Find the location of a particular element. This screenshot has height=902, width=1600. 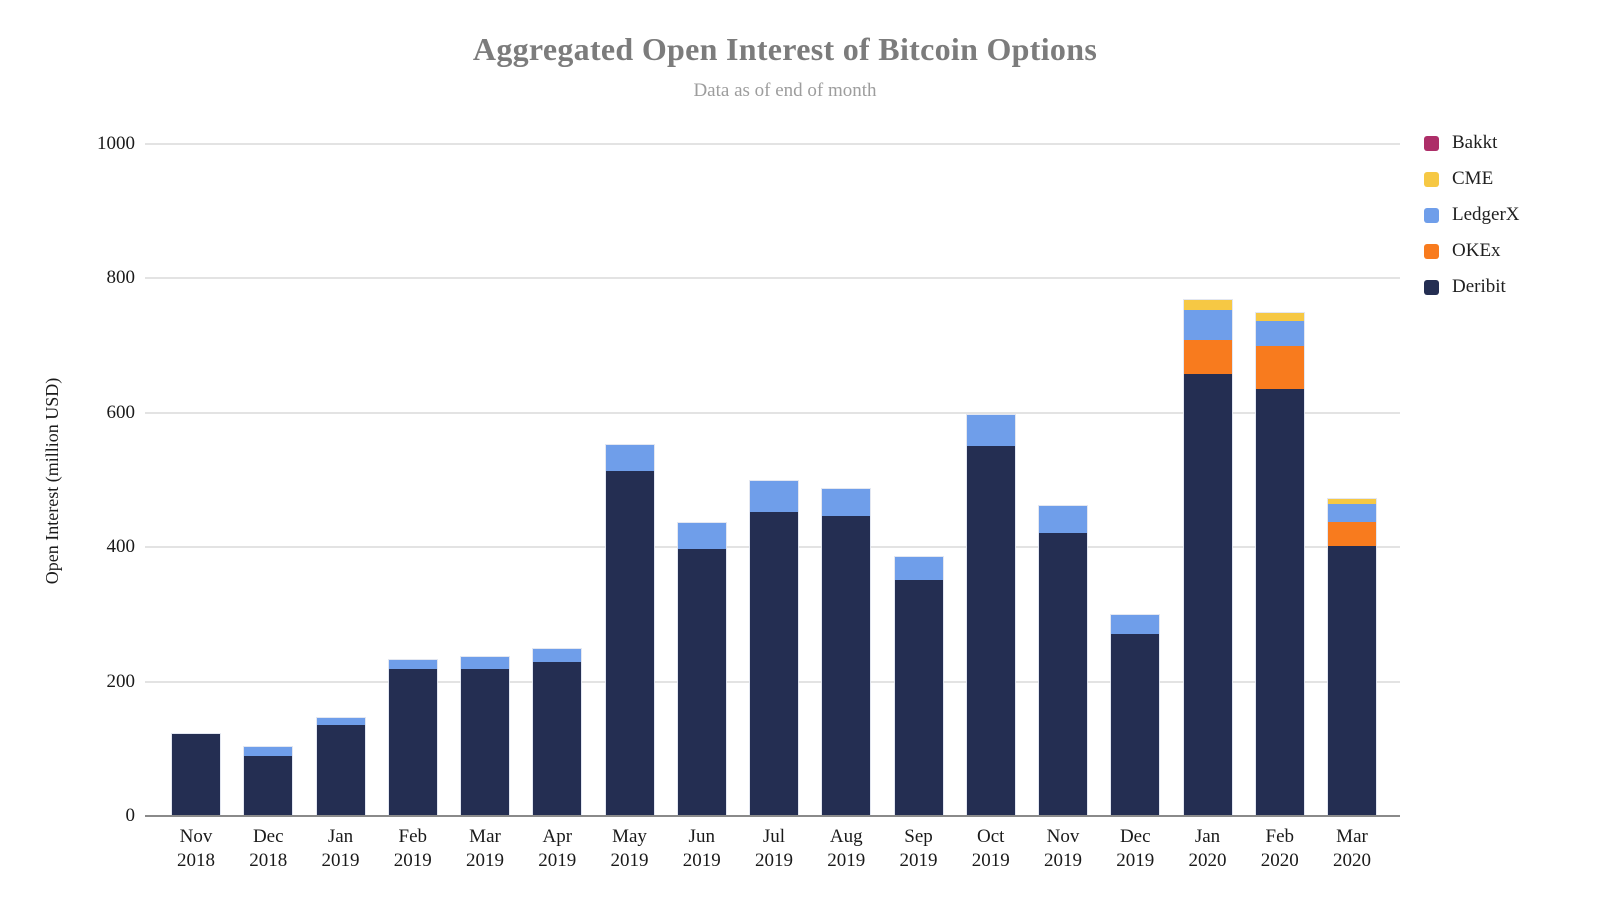

bar-stack-jul-2019 is located at coordinates (774, 648).